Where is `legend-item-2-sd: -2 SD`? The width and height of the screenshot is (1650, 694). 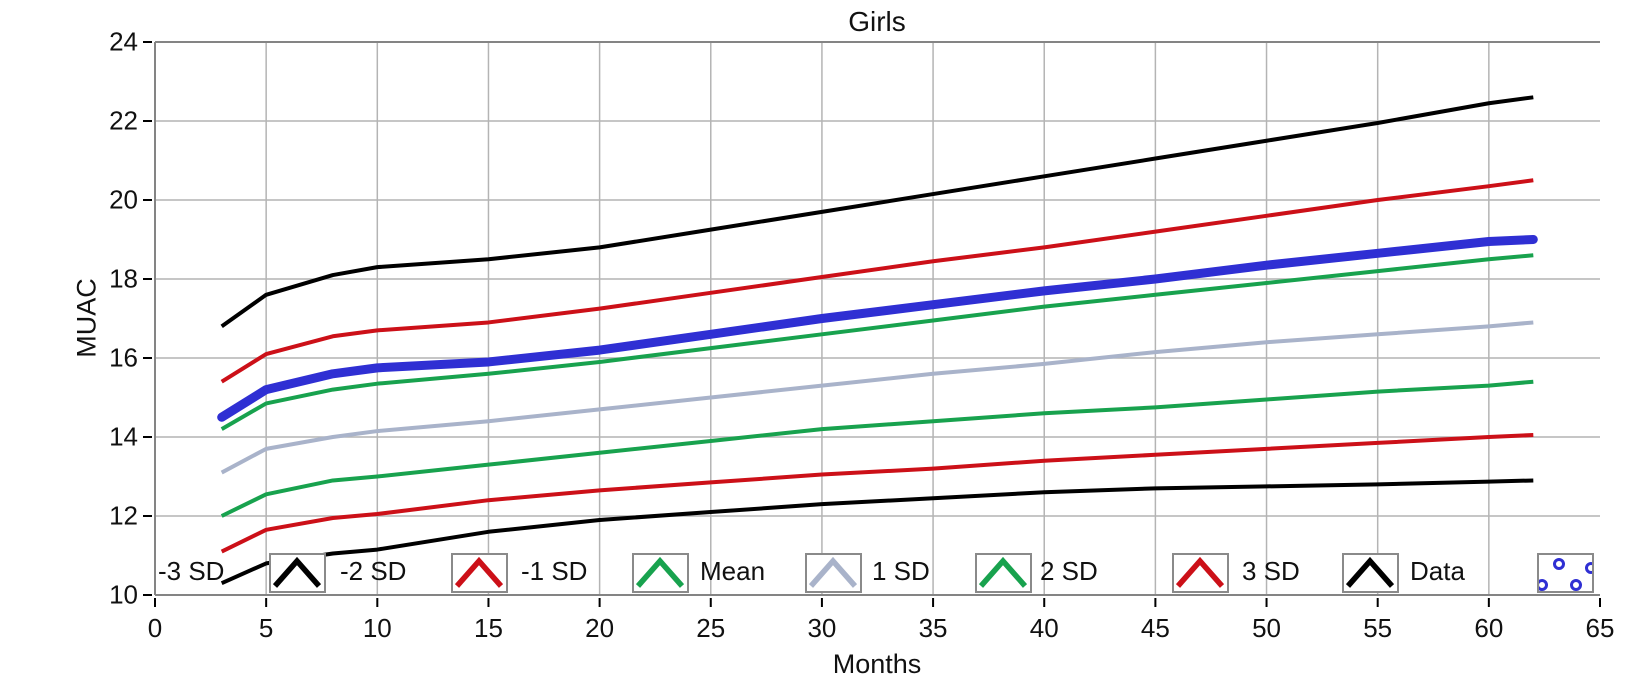
legend-item-2-sd: -2 SD is located at coordinates (373, 571).